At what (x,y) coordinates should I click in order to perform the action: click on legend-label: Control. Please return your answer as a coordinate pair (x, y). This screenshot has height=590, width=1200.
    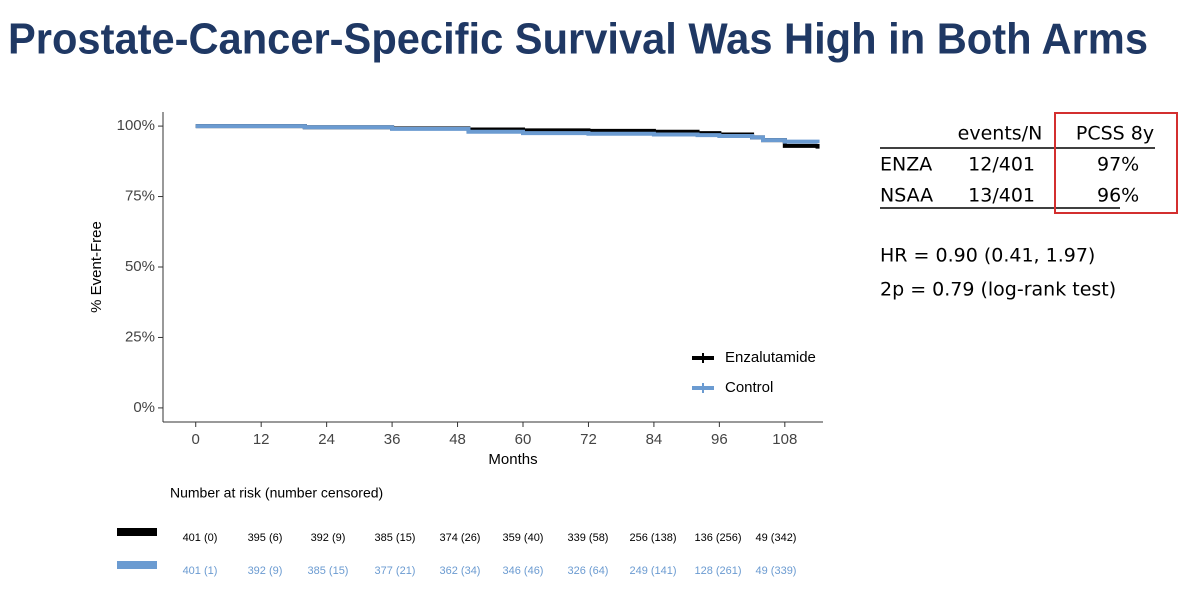
    Looking at the image, I should click on (749, 387).